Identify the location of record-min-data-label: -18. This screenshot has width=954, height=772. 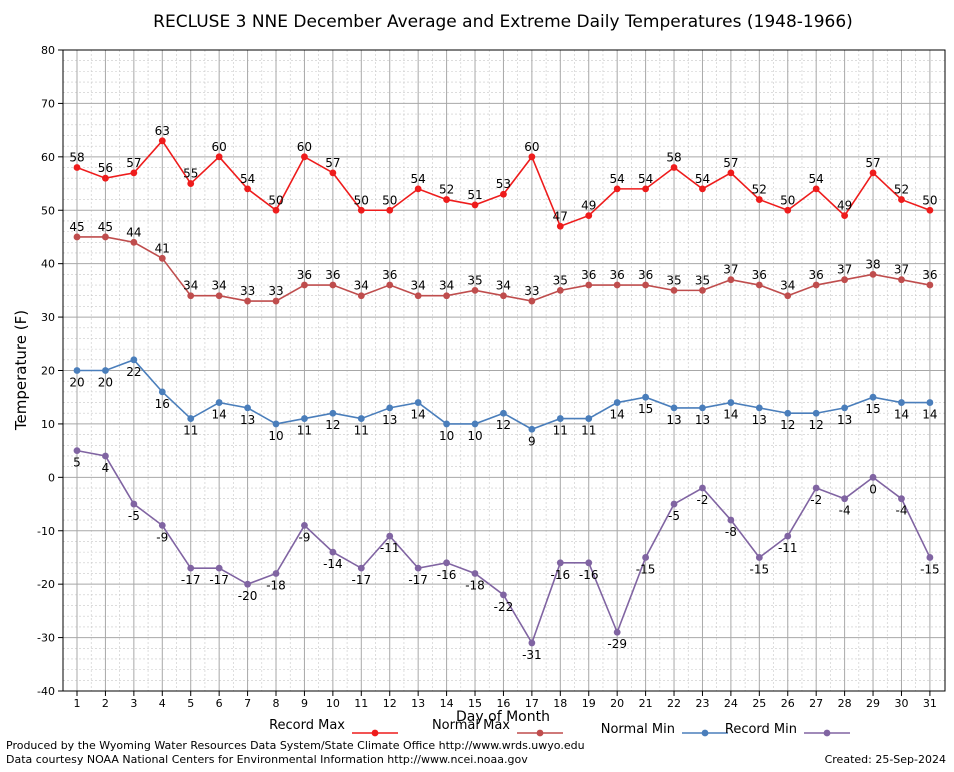
(475, 585).